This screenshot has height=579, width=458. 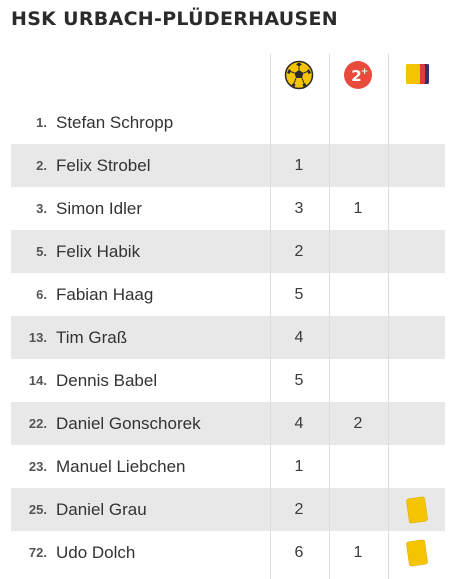 What do you see at coordinates (228, 165) in the screenshot?
I see `table-row: 2. Felix Strobel 1` at bounding box center [228, 165].